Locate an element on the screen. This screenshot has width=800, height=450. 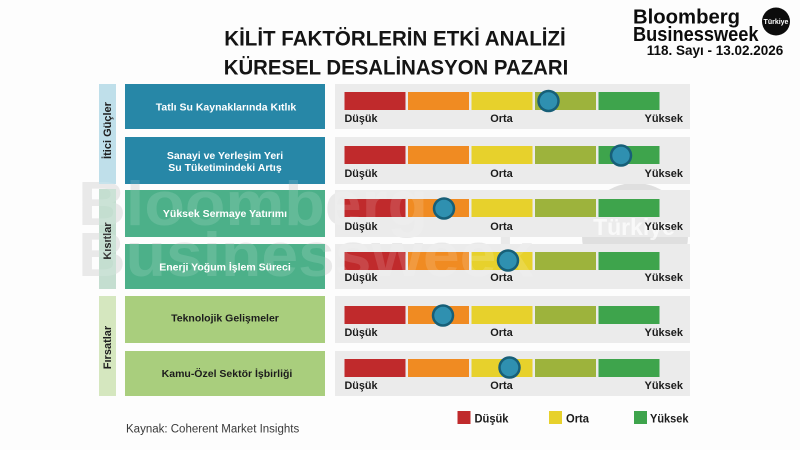
svg-text: Yüksek Sermaye Yatırımı is located at coordinates (225, 214).